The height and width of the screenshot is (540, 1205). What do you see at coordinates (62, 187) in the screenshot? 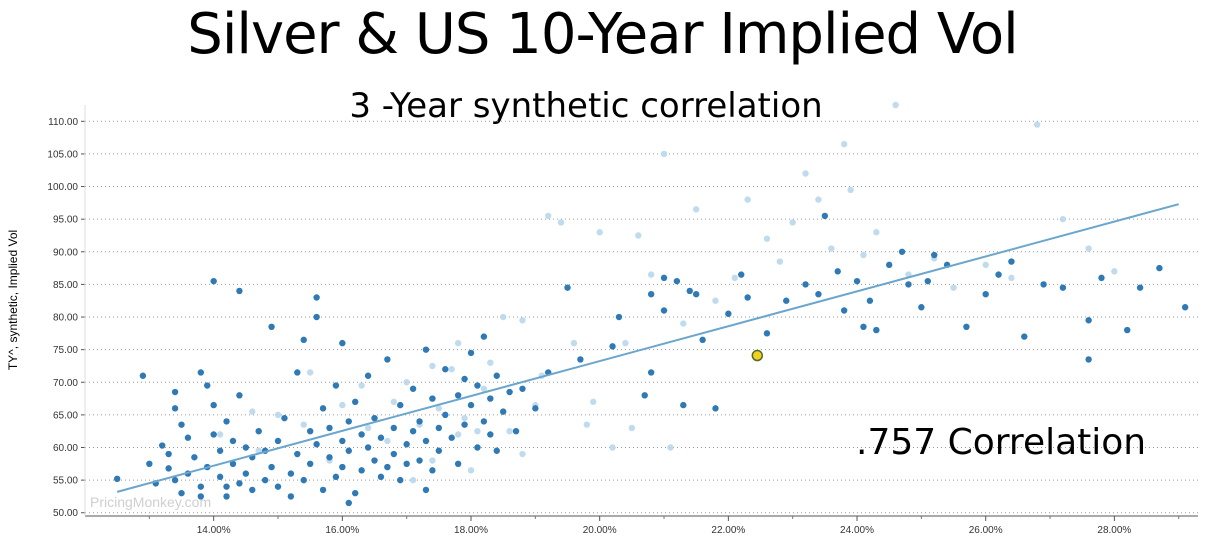
I see `y-tick-label: 100.00` at bounding box center [62, 187].